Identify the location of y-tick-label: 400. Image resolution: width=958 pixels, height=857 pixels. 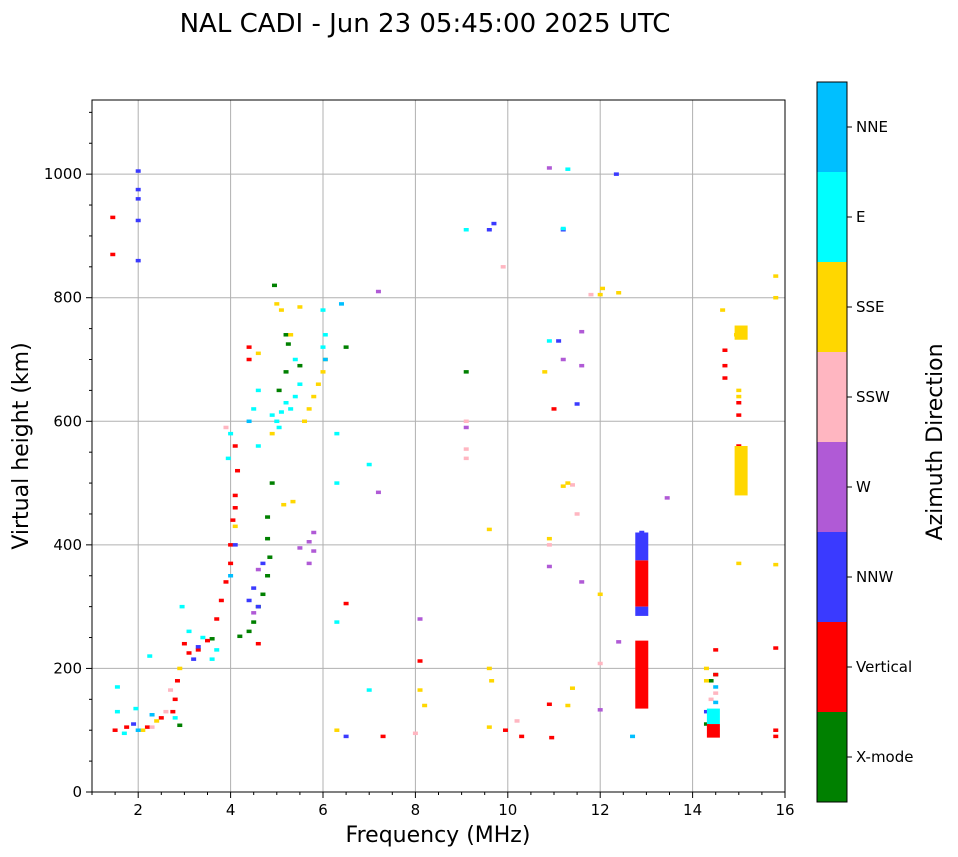
(67, 545).